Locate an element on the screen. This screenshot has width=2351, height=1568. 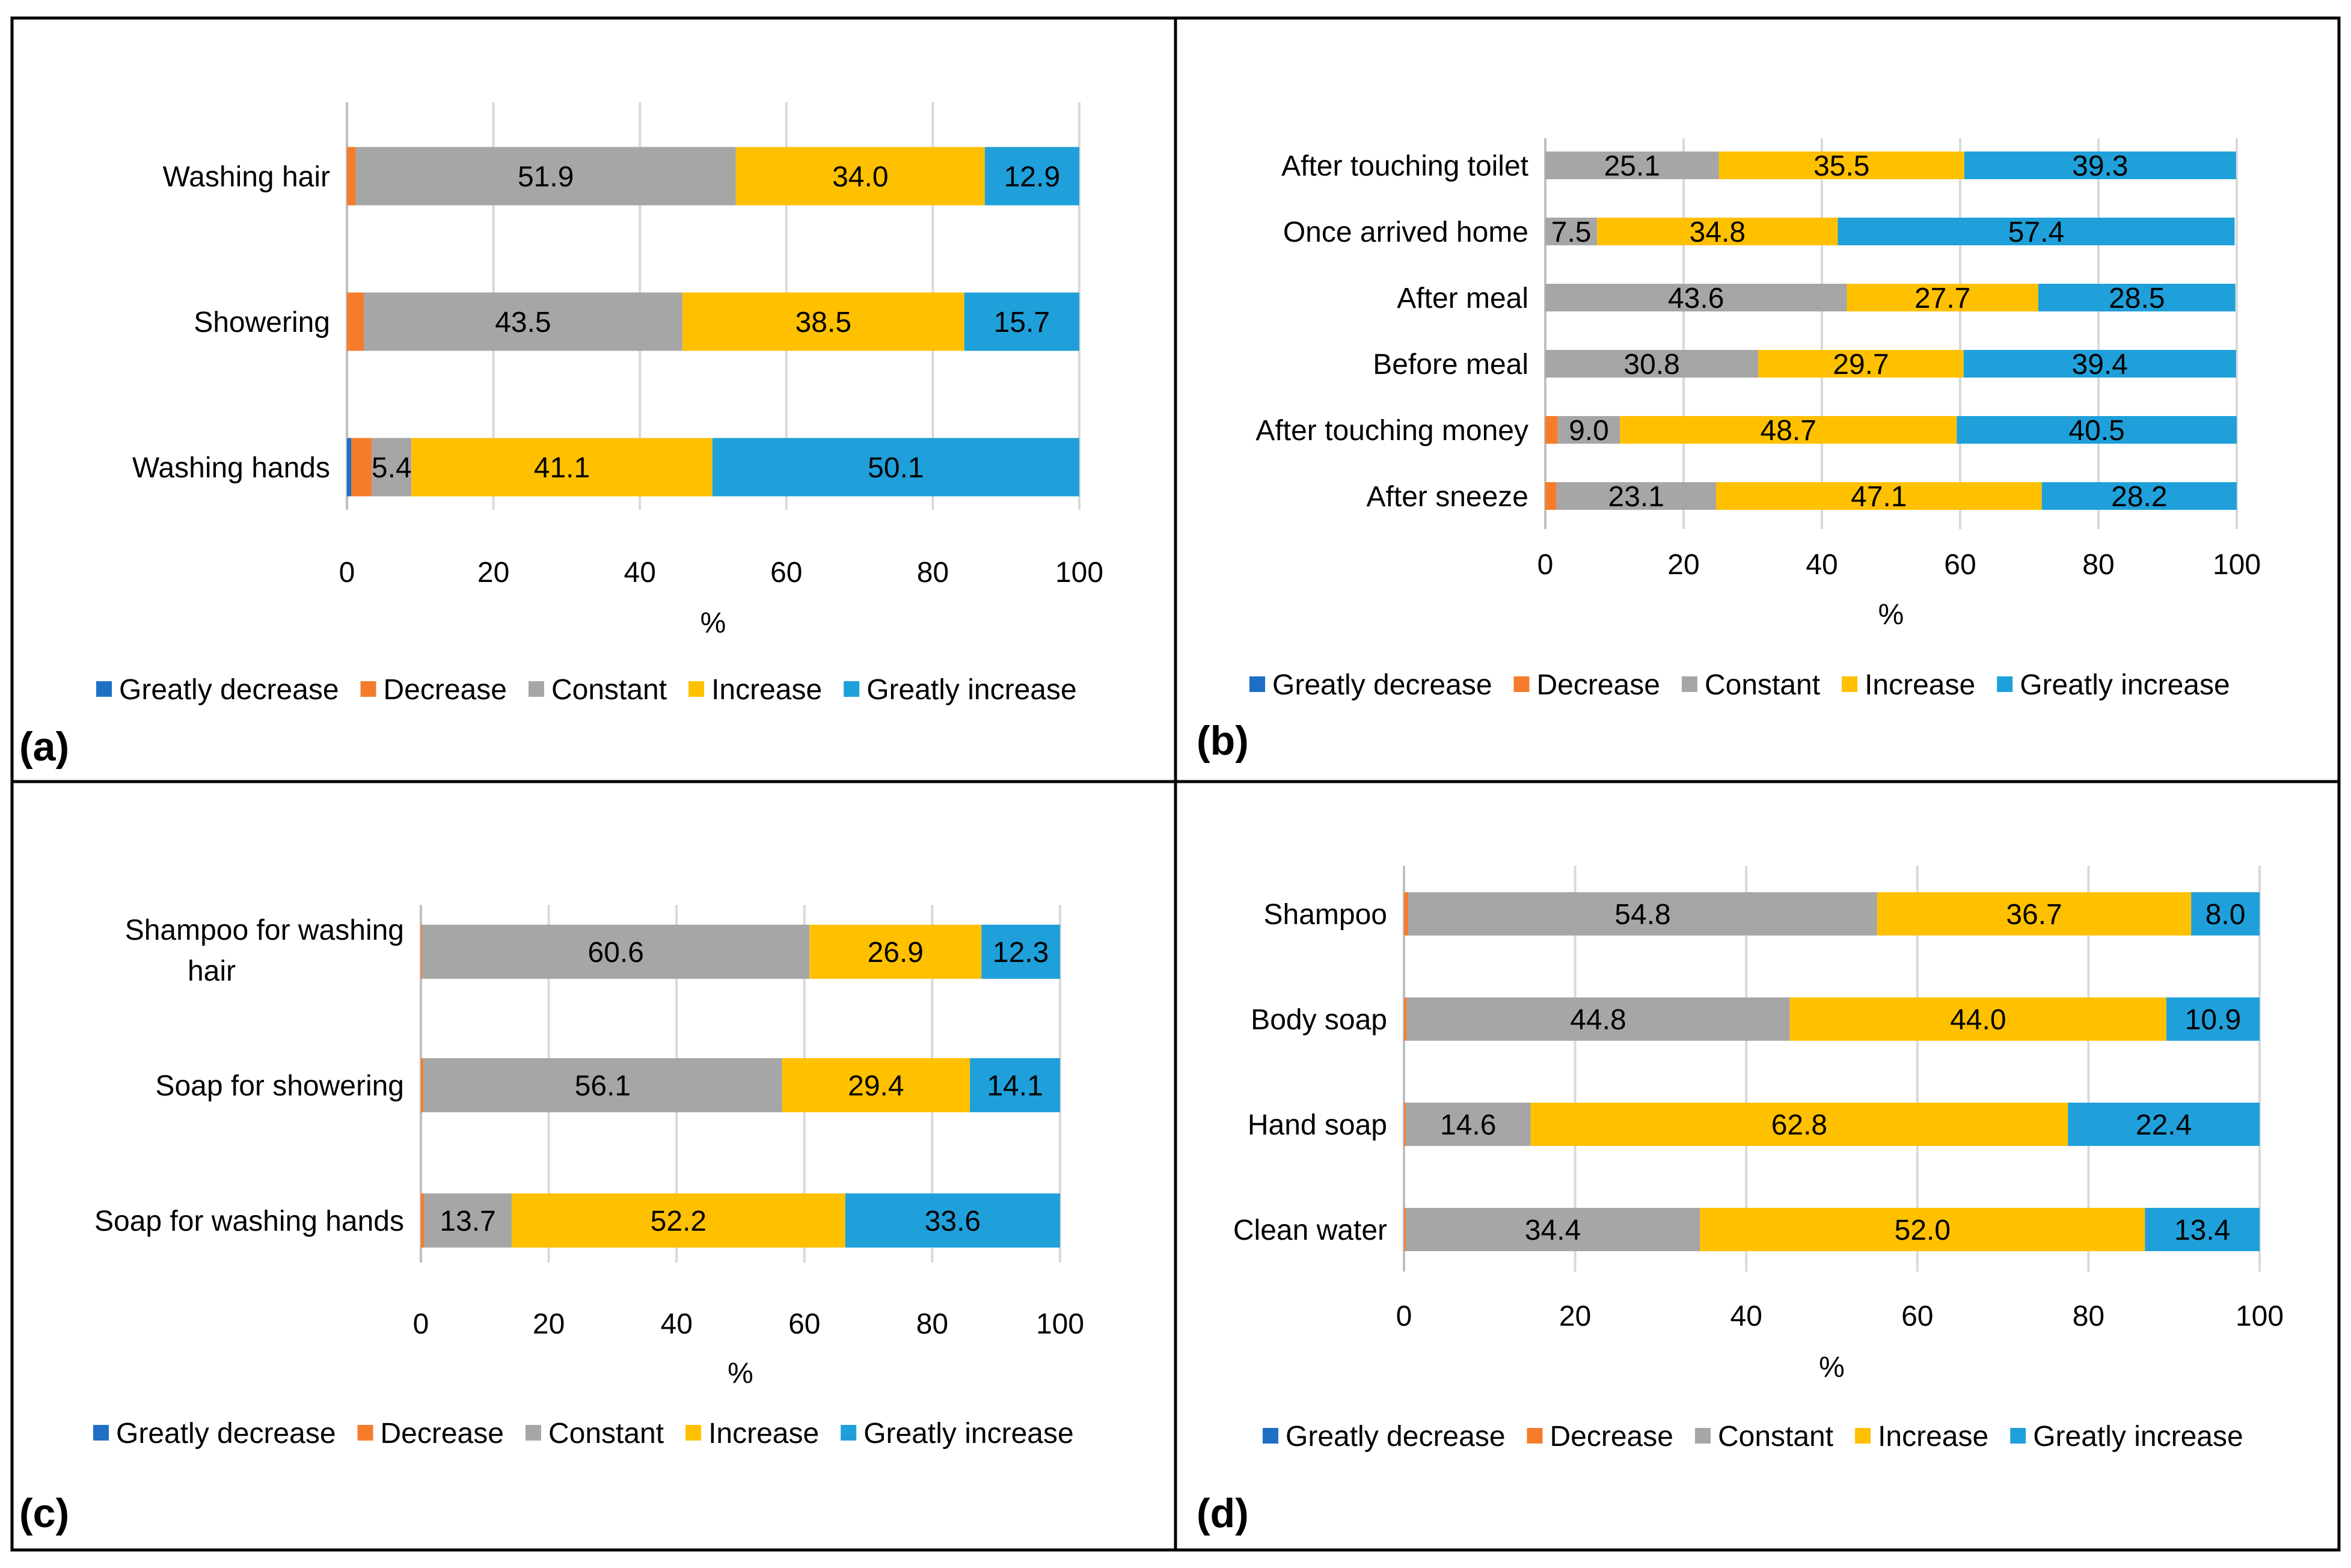
category-label: Before meal is located at coordinates (1450, 365).